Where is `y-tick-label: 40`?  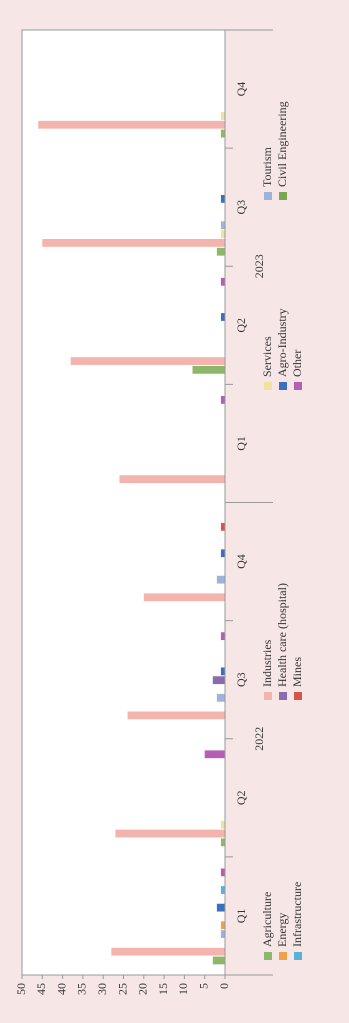
y-tick-label: 40 is located at coordinates (61, 989).